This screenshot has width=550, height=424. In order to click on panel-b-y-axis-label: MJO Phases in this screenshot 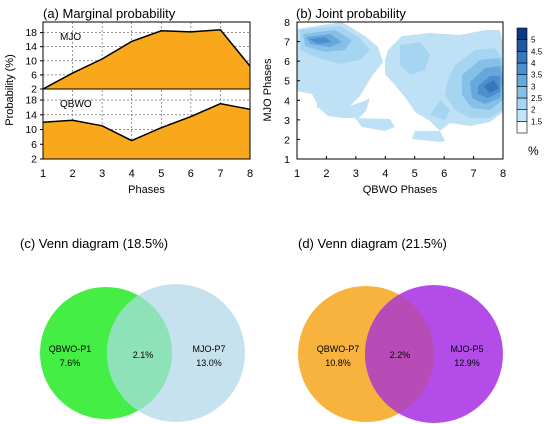, I will do `click(268, 89)`.